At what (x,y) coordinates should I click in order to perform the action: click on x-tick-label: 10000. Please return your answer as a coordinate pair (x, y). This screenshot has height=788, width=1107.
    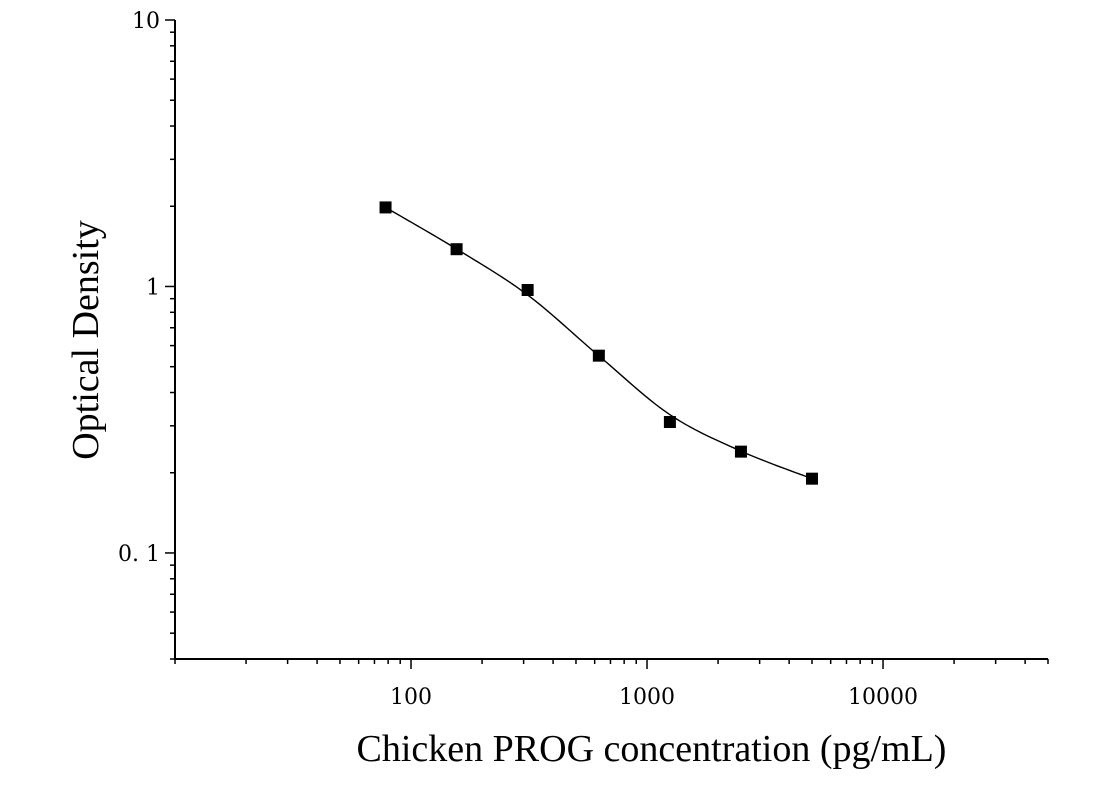
    Looking at the image, I should click on (883, 697).